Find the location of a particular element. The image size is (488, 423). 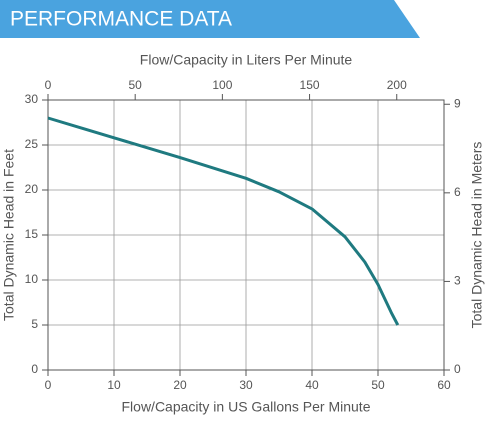

x-tick-label: 50 is located at coordinates (378, 385).